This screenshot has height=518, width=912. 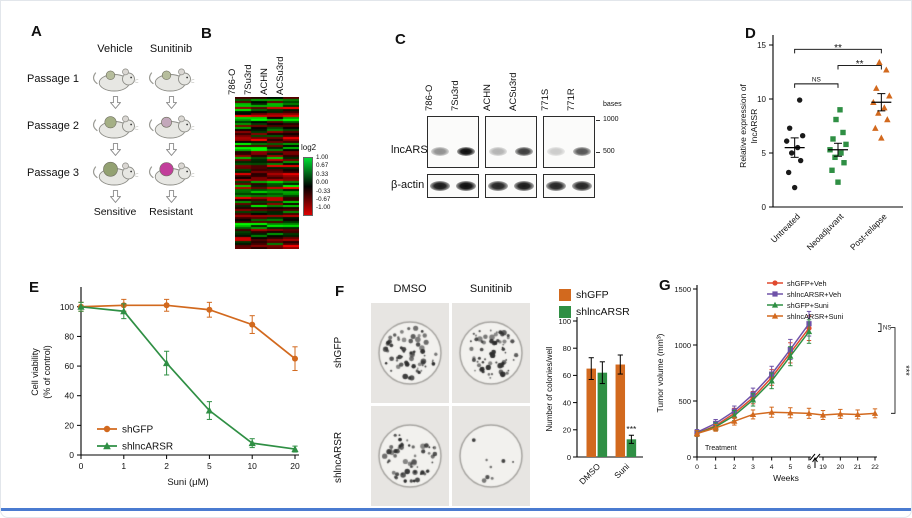 I want to click on svg-text: shGFP+Veh, so click(x=807, y=283).